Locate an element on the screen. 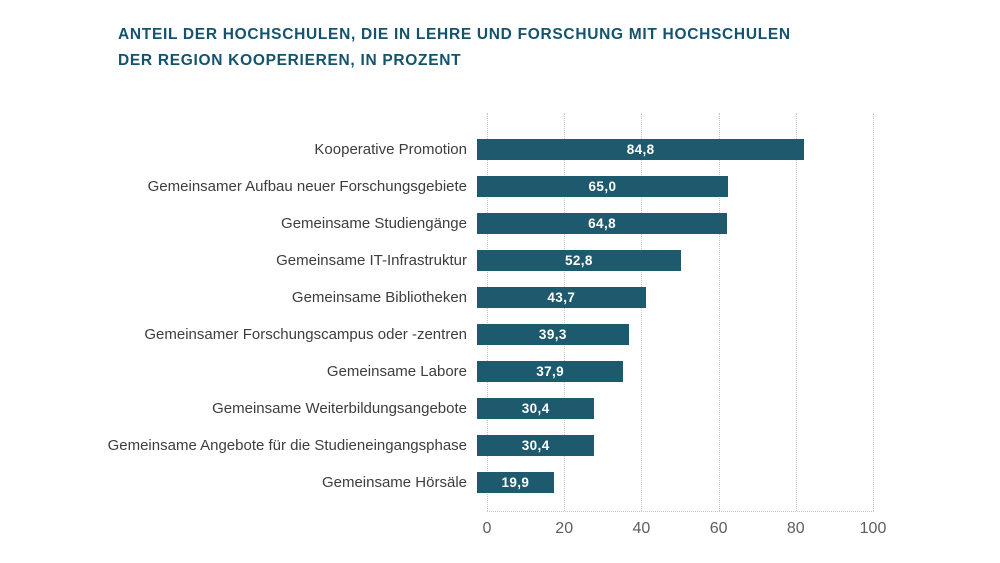 The image size is (1000, 563). bar-row: Gemeinsame Studiengänge 64,8 is located at coordinates (500, 223).